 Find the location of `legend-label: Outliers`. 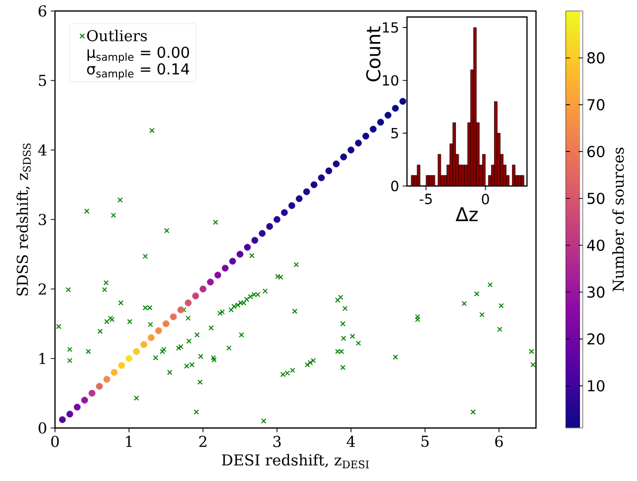

legend-label: Outliers is located at coordinates (117, 36).